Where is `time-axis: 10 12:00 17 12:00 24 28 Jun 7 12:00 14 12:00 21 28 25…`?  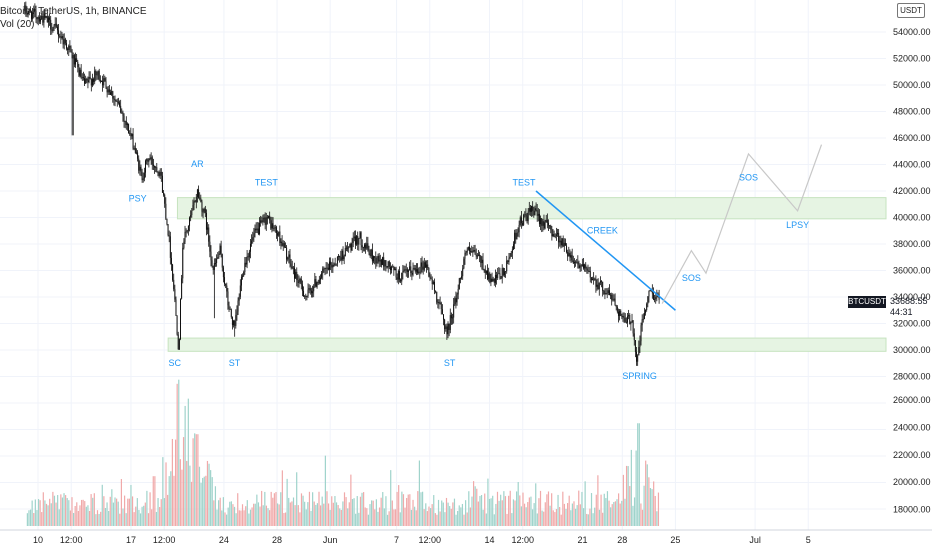
time-axis: 10 12:00 17 12:00 24 28 Jun 7 12:00 14 12:00 21 28 25… is located at coordinates (466, 537).